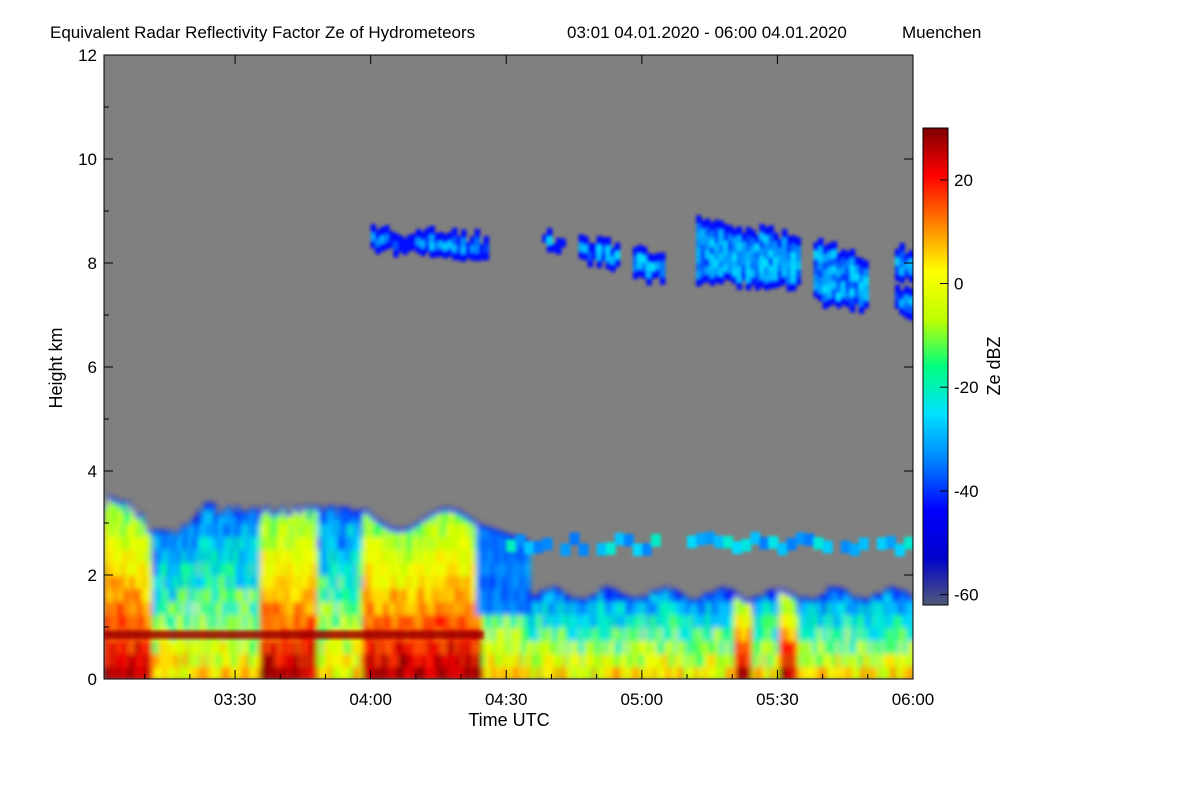 Image resolution: width=1200 pixels, height=800 pixels. I want to click on colorbar: 20 0 -20 -40 -60 Ze dBZ, so click(963, 366).